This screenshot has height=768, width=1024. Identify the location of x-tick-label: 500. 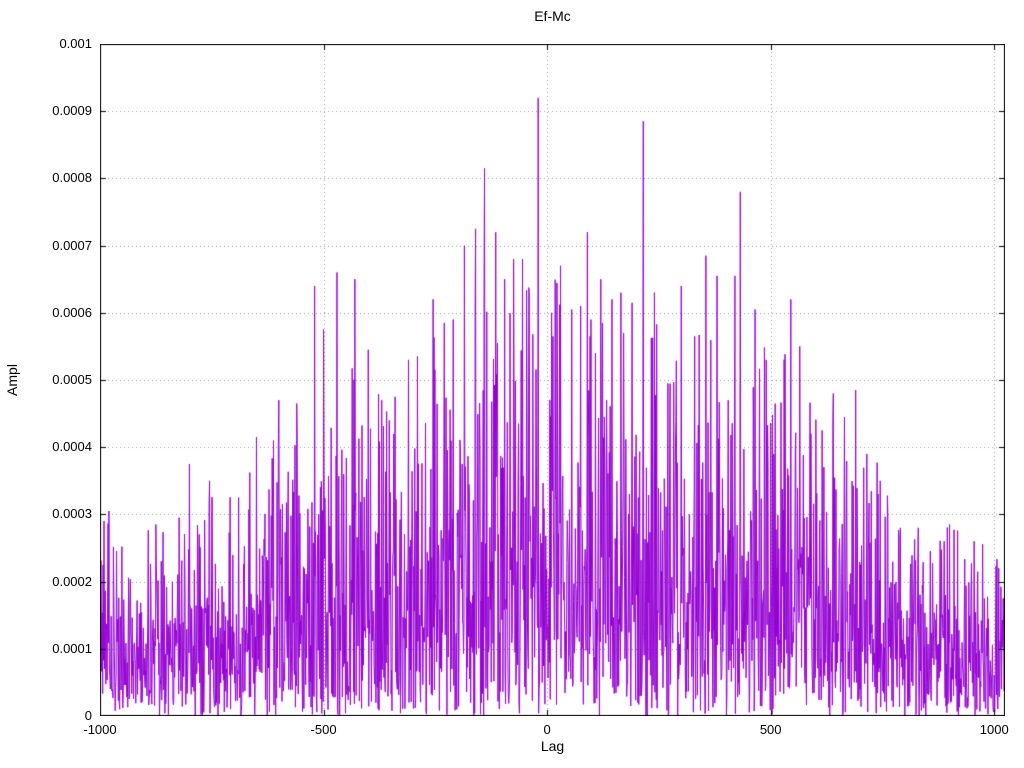
(770, 729).